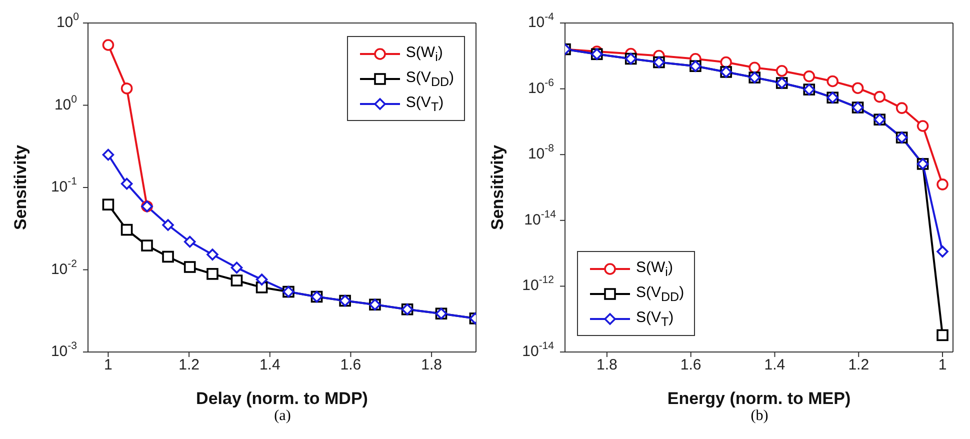 The image size is (970, 439). Describe the element at coordinates (64, 268) in the screenshot. I see `y-tick-label: 10$^{-2}$` at that location.